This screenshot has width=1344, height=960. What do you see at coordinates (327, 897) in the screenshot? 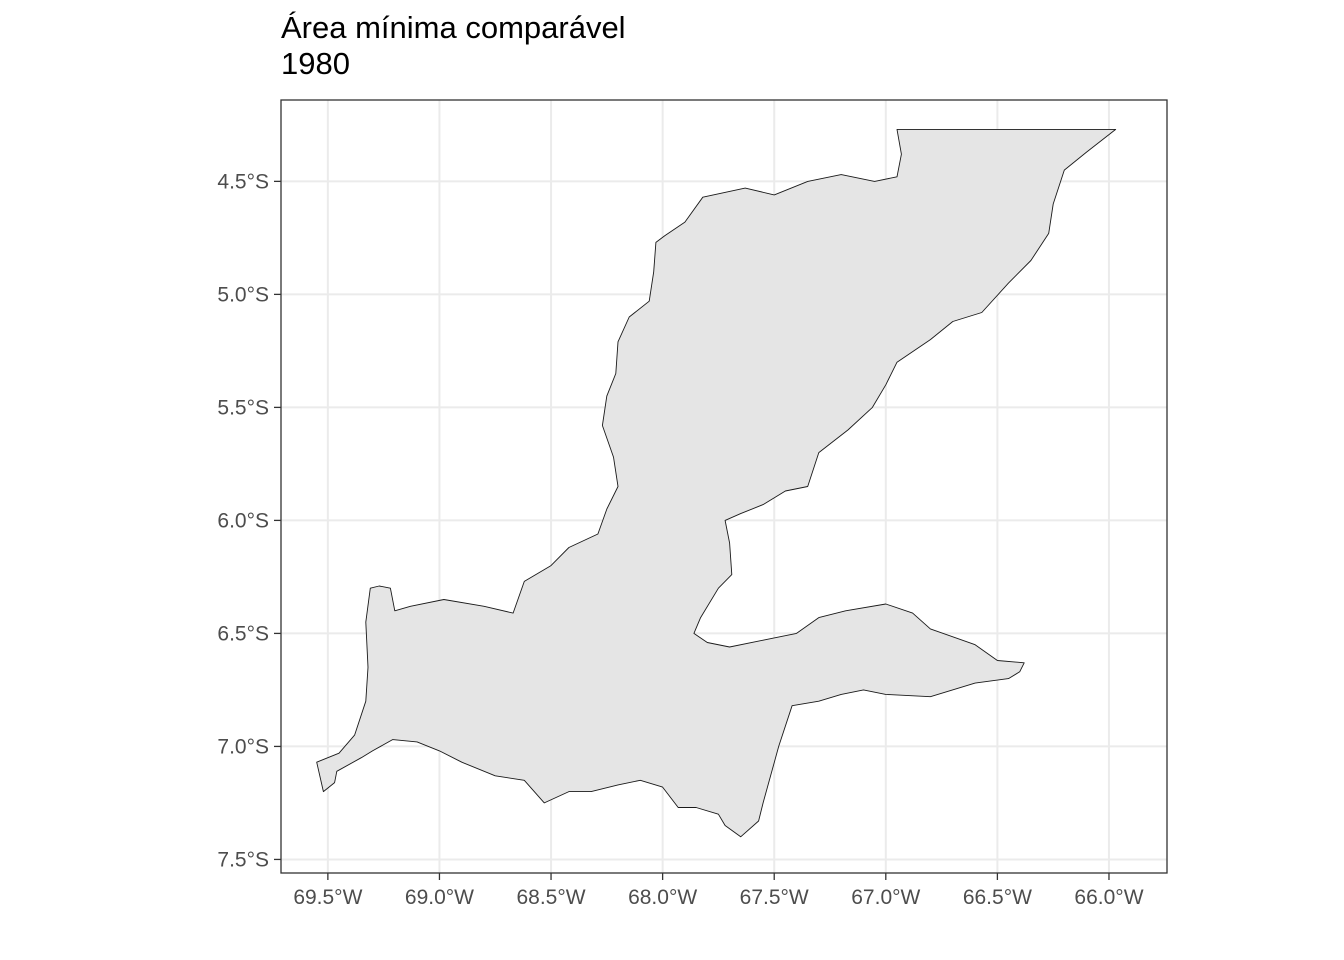
I see `x-tick-label: 69.5°W` at bounding box center [327, 897].